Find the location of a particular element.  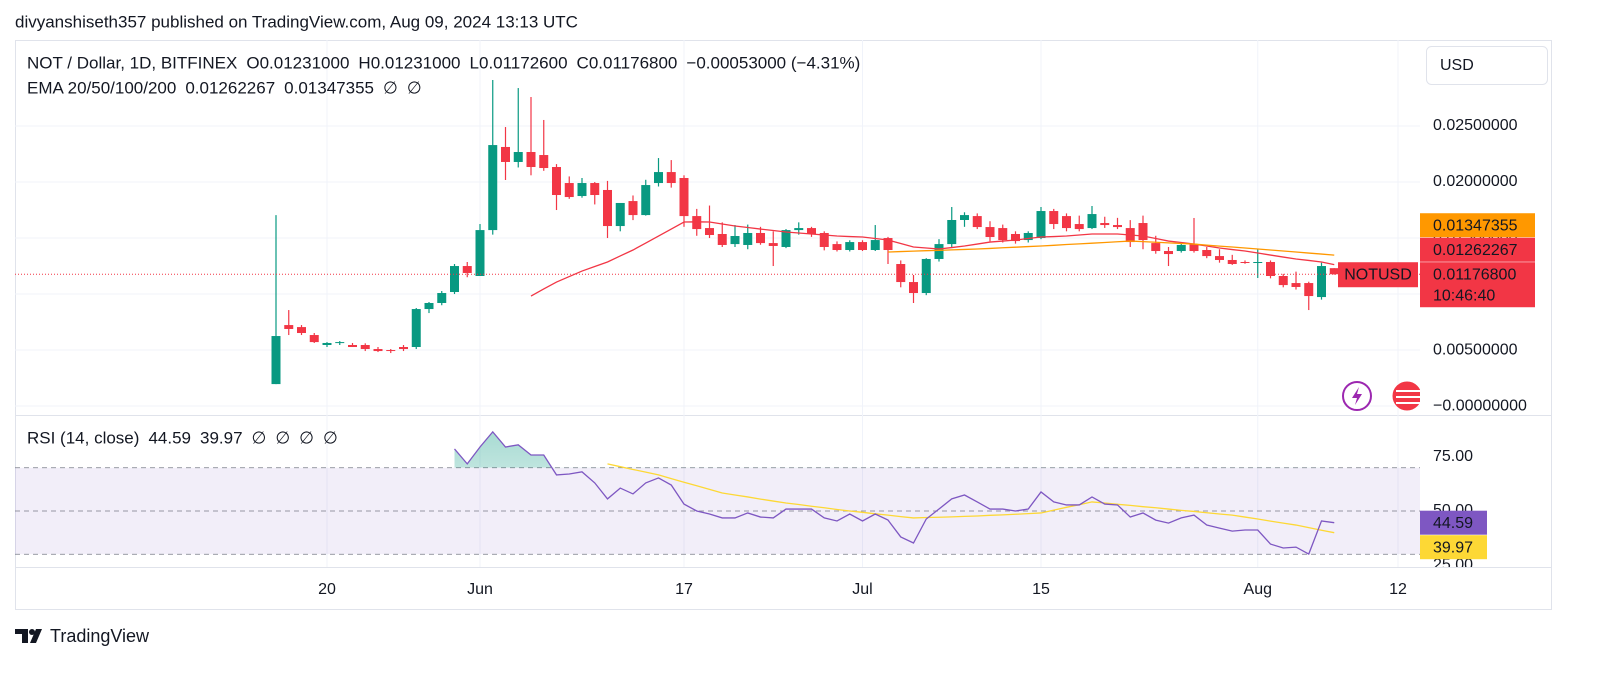

ema-value-label: 0.01262267 is located at coordinates (1475, 250).